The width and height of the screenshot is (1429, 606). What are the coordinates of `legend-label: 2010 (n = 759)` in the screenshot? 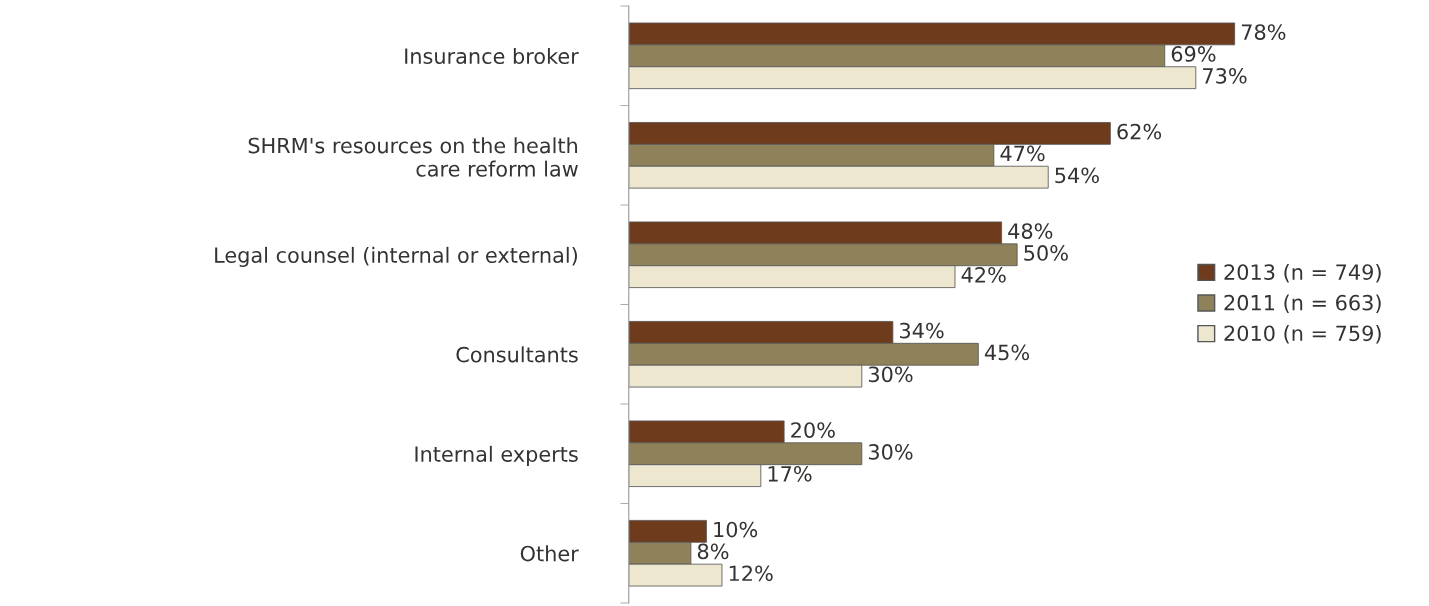 It's located at (1302, 334).